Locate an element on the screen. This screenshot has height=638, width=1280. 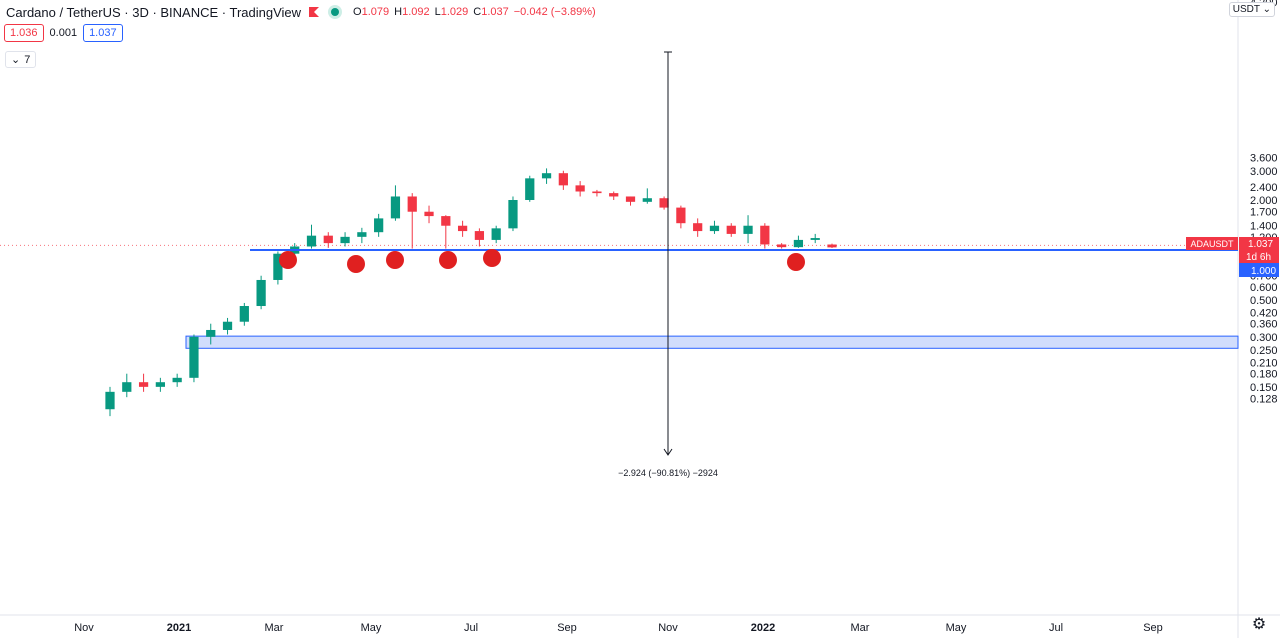
symbol-tag: ADAUSDT is located at coordinates (1212, 244).